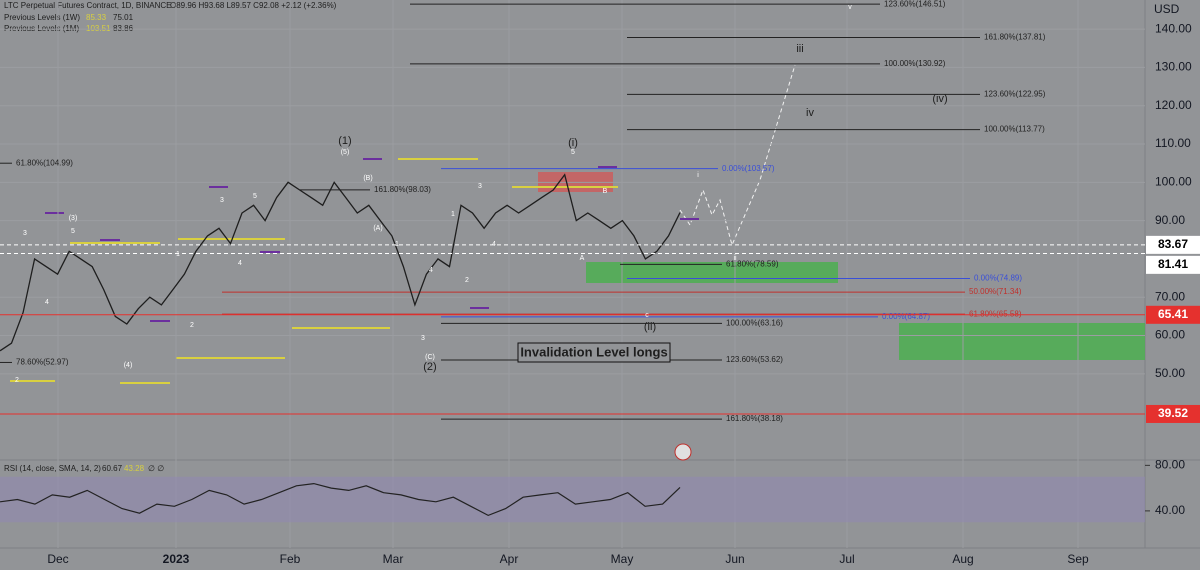 Image resolution: width=1200 pixels, height=570 pixels. What do you see at coordinates (754, 359) in the screenshot?
I see `fib-label: 123.60%(53.62)` at bounding box center [754, 359].